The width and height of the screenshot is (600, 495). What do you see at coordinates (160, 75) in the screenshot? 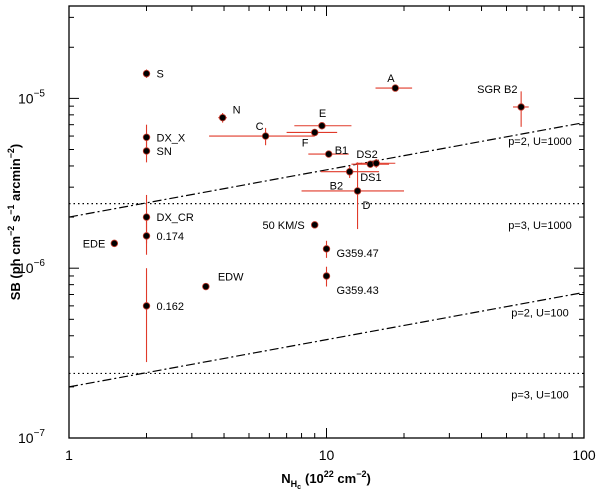
I see `point-label: S` at bounding box center [160, 75].